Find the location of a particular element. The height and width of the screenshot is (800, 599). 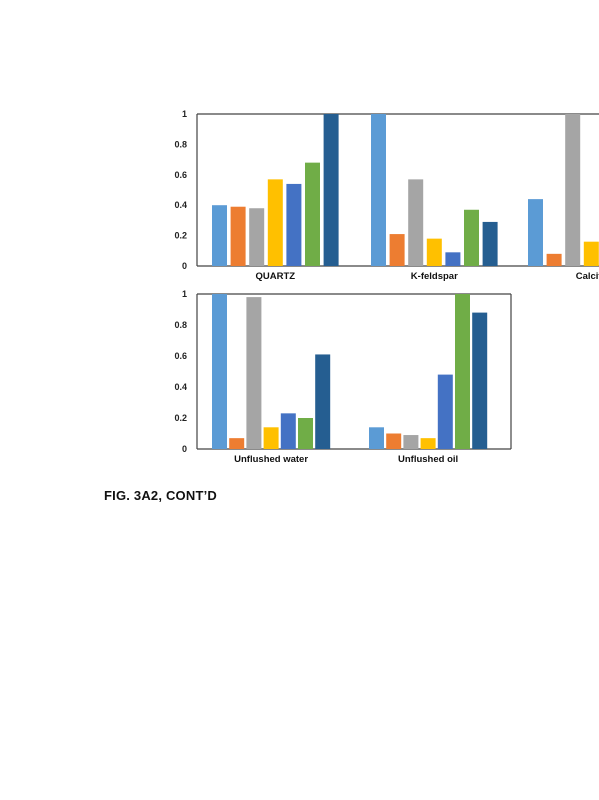

bar-unflushed-oil-s6 is located at coordinates (462, 371).